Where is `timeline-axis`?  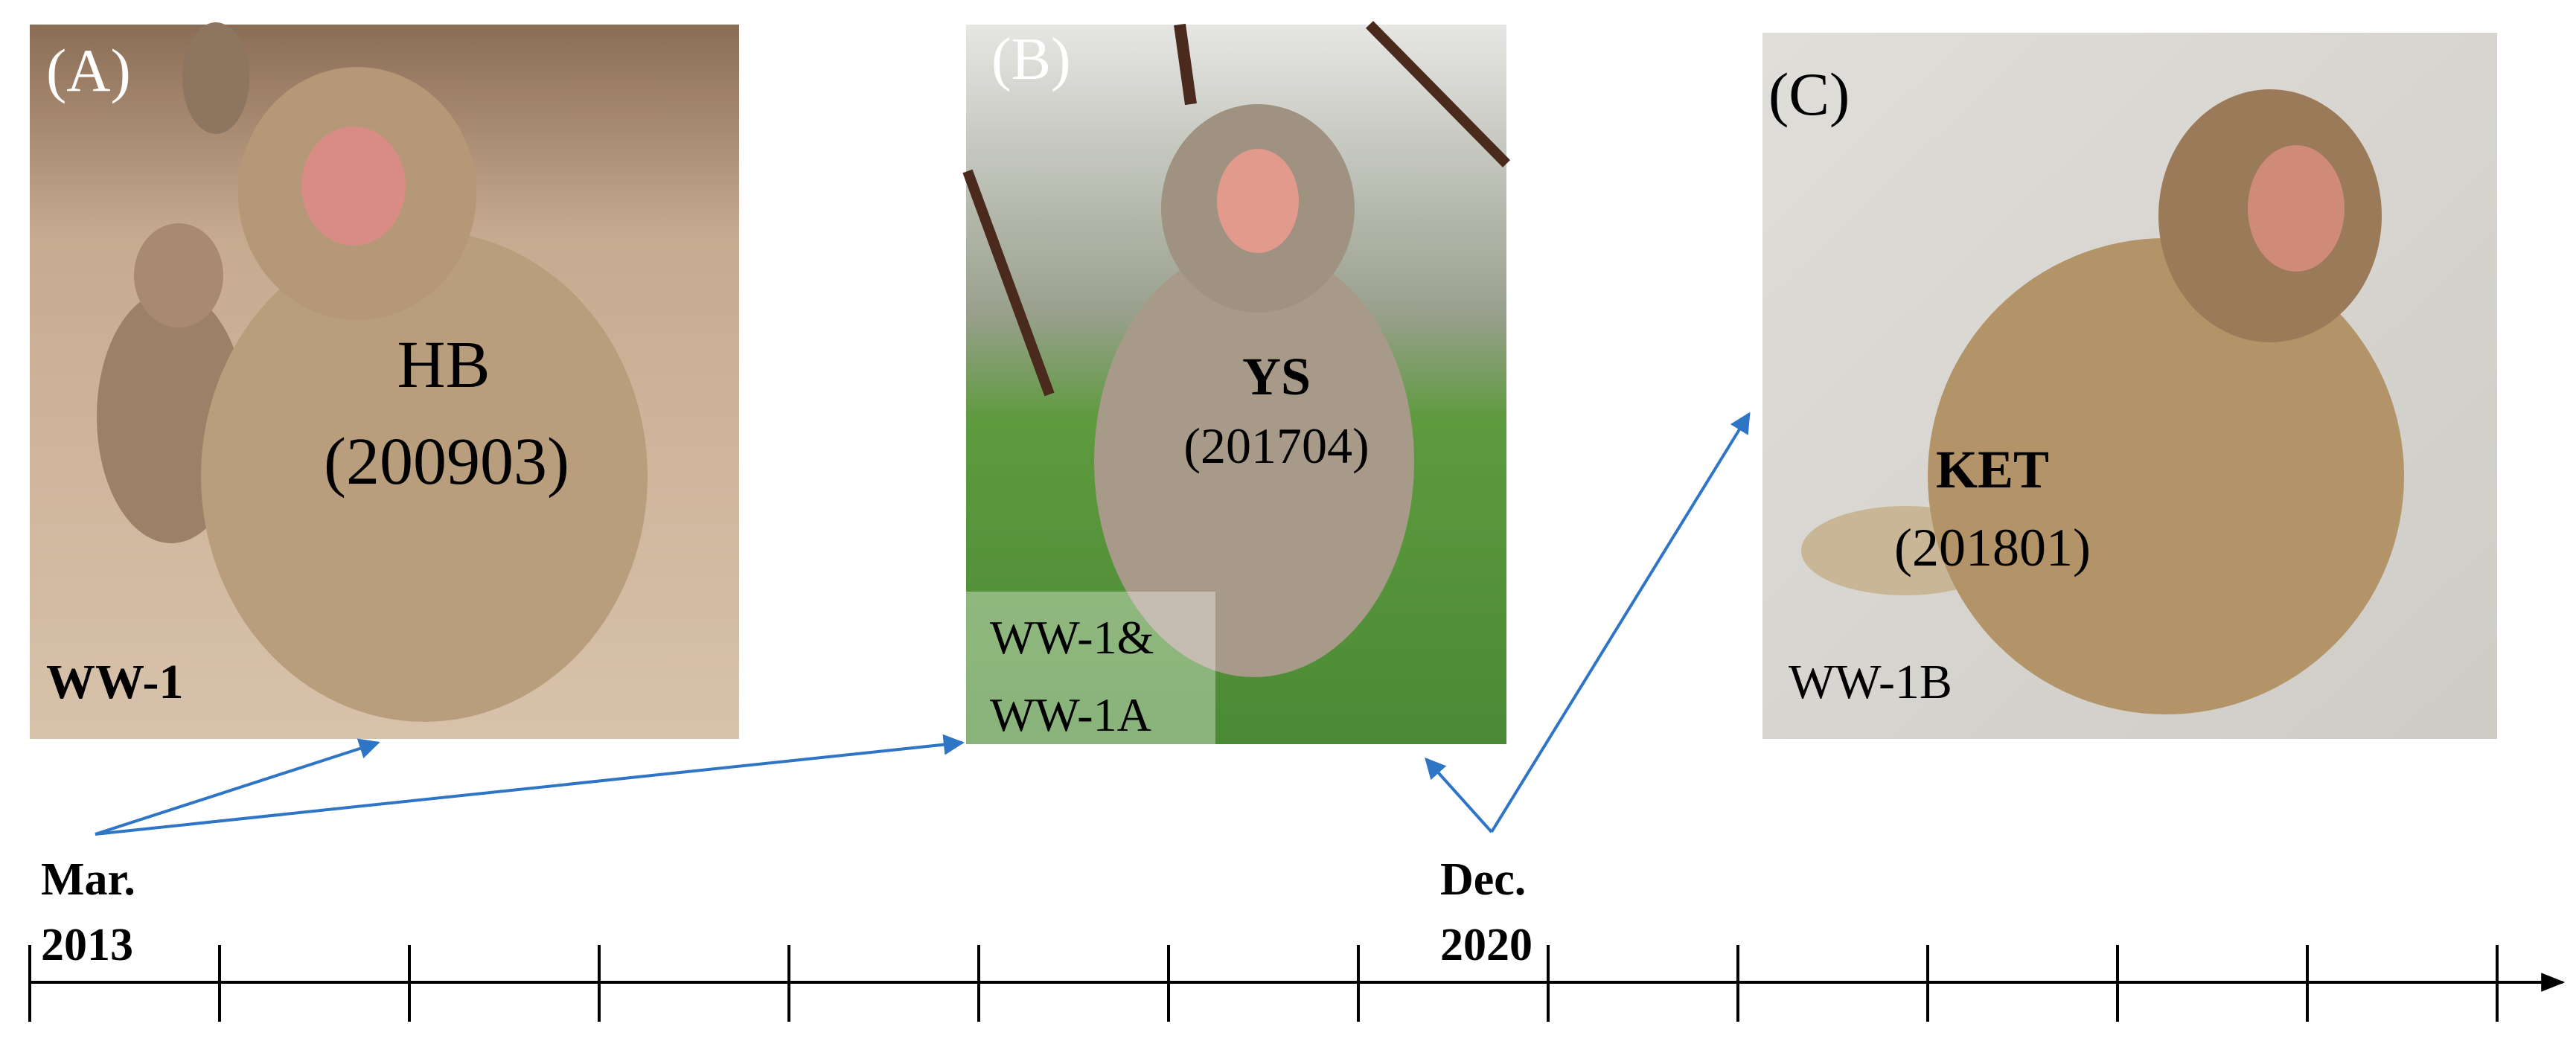 timeline-axis is located at coordinates (1297, 983).